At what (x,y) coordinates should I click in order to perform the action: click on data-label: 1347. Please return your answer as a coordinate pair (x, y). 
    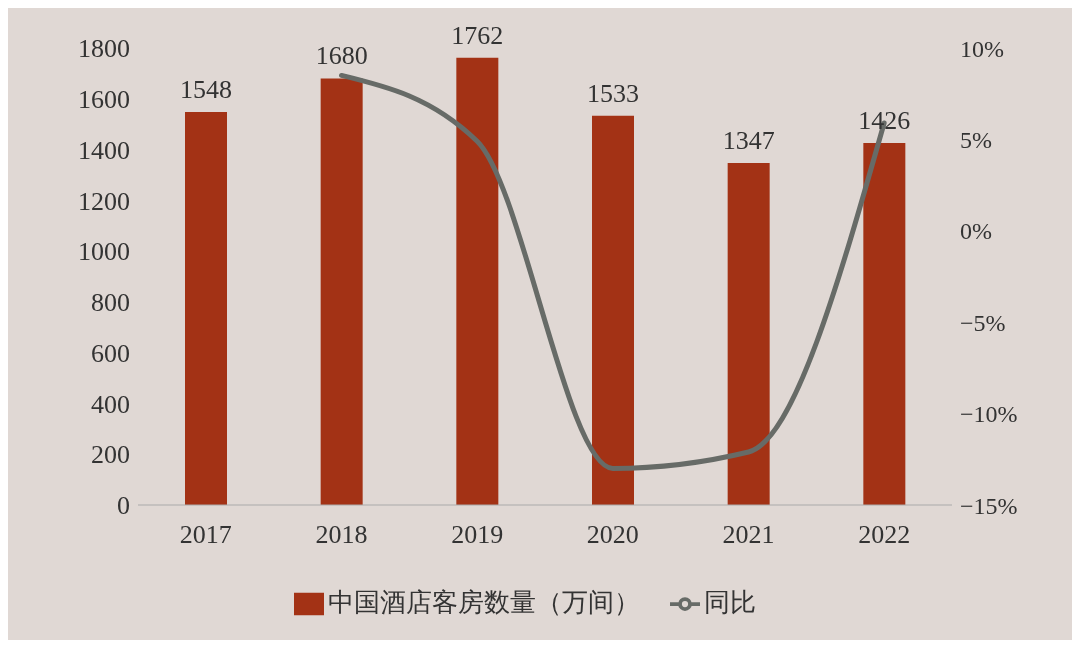
    Looking at the image, I should click on (748, 141).